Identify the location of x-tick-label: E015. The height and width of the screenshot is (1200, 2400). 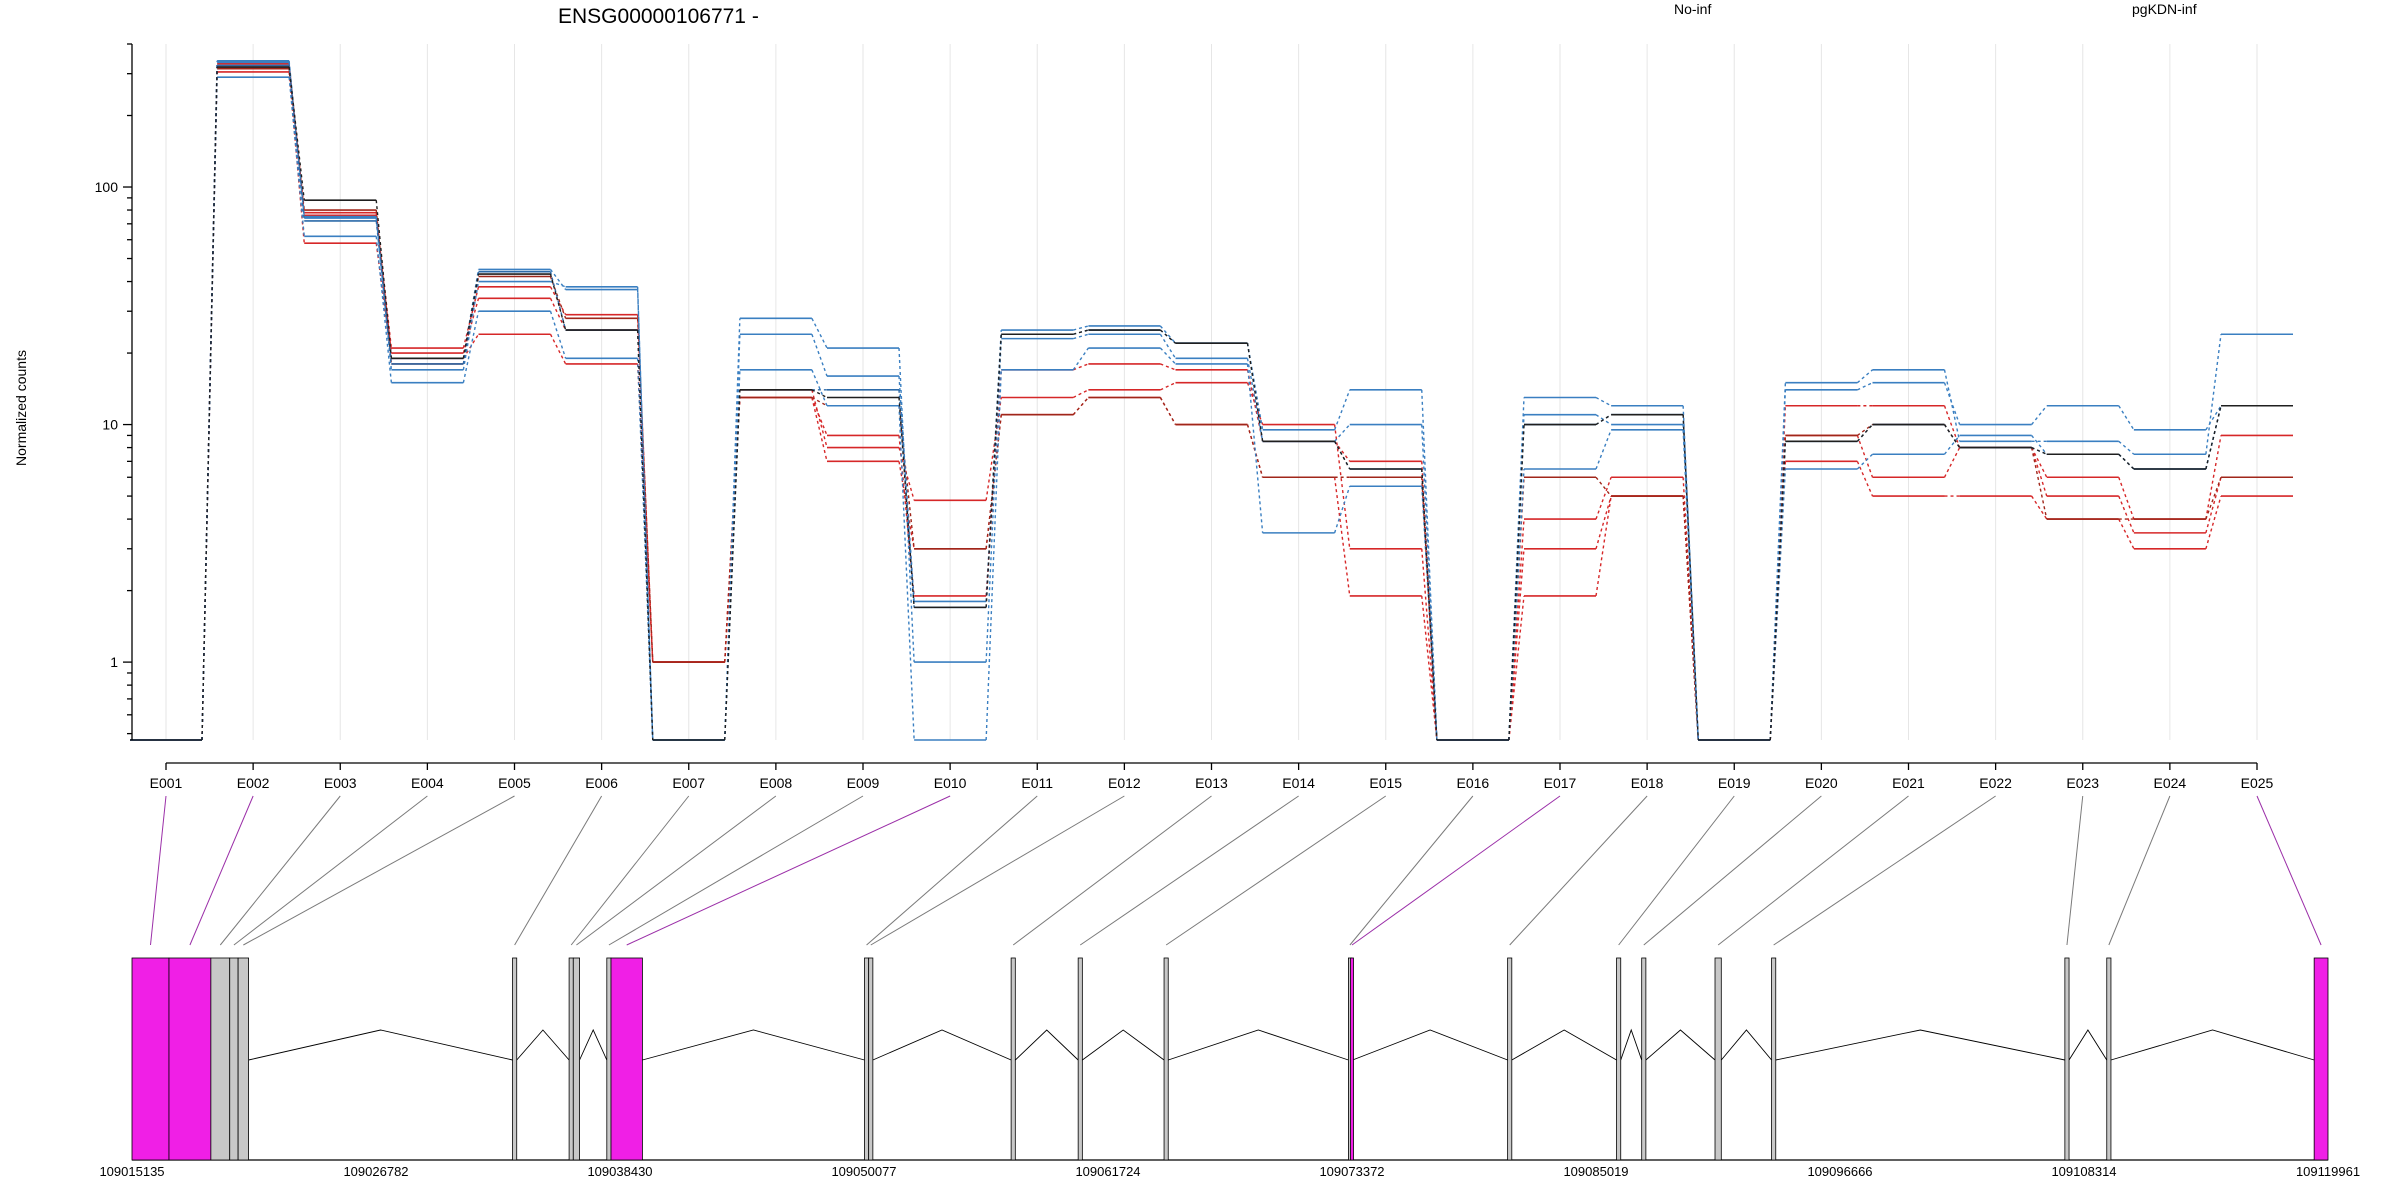
(1385, 783).